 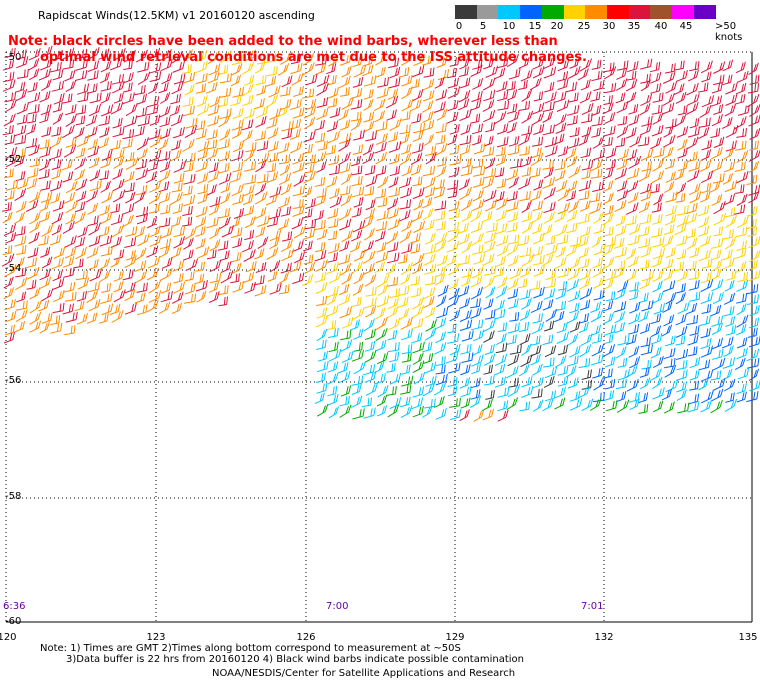 What do you see at coordinates (661, 12) in the screenshot?
I see `colorbar-segment` at bounding box center [661, 12].